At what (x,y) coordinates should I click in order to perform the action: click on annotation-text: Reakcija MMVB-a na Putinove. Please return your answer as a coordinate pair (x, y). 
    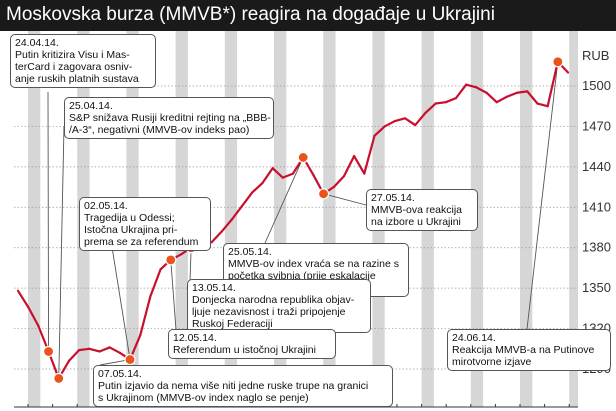
    Looking at the image, I should click on (523, 350).